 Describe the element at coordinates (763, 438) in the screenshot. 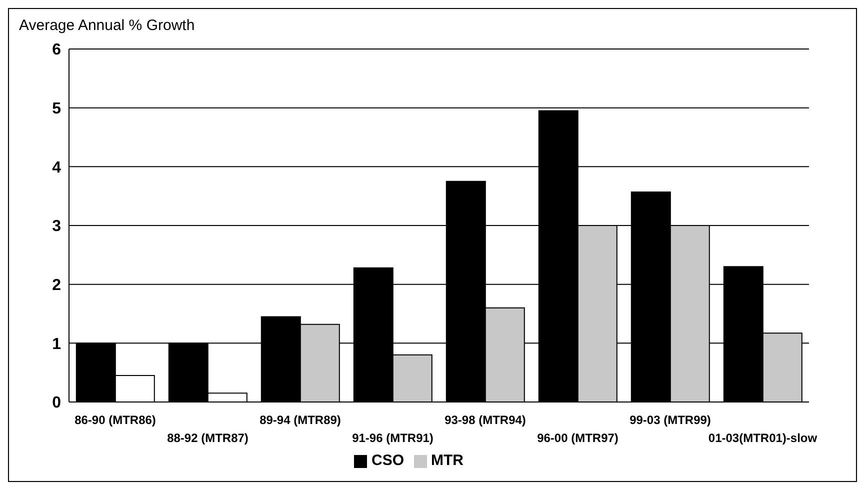

I see `x-tick-label: 01-03(MTR01)-slow` at that location.